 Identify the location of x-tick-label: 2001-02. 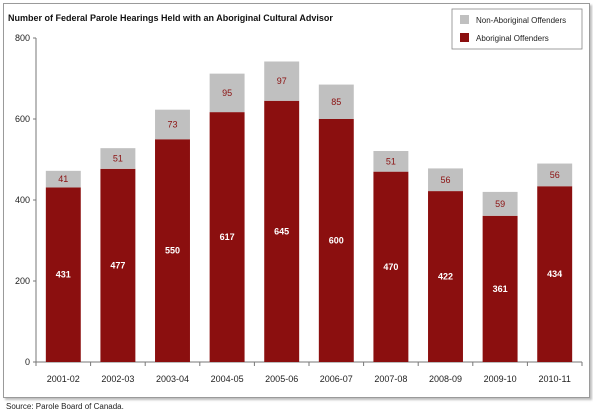
(63, 379).